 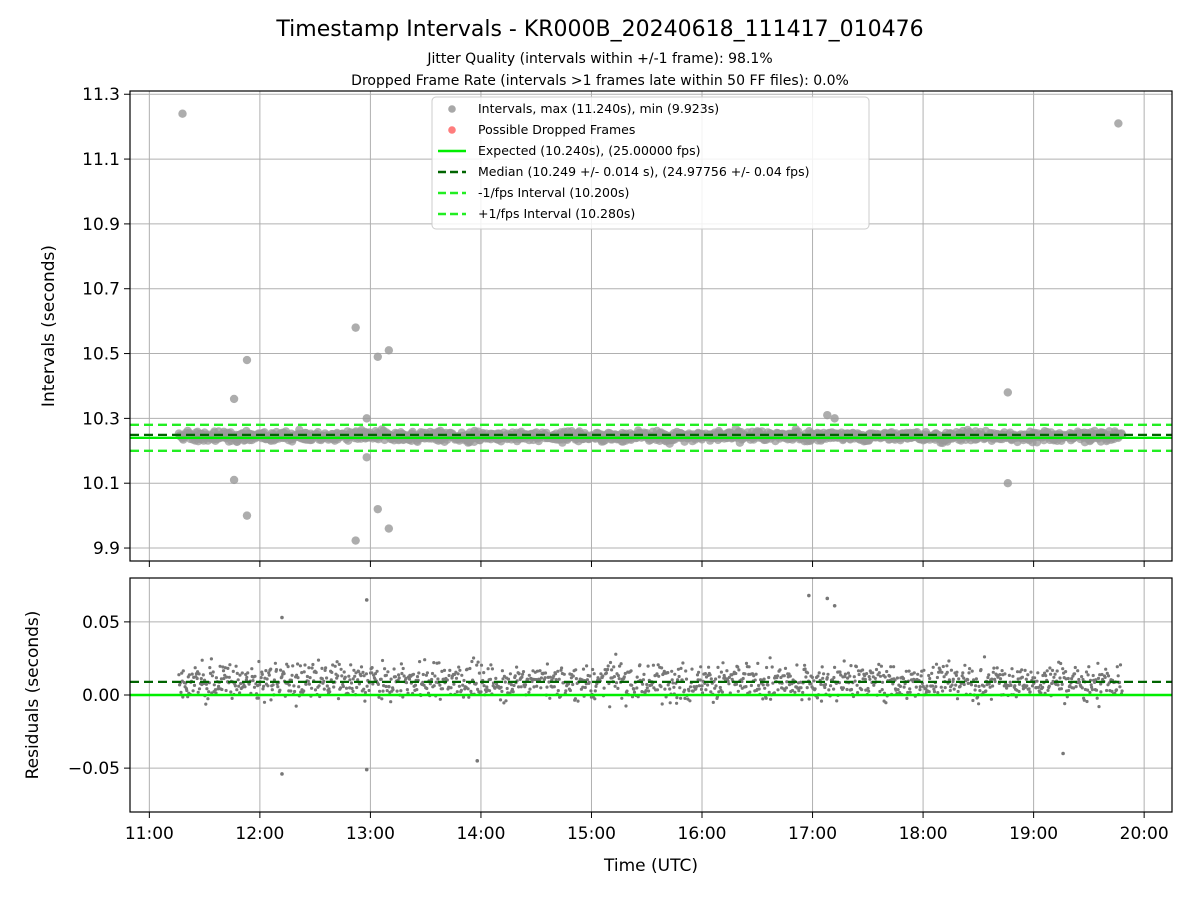 What do you see at coordinates (923, 834) in the screenshot?
I see `x-tick-label: 18:00` at bounding box center [923, 834].